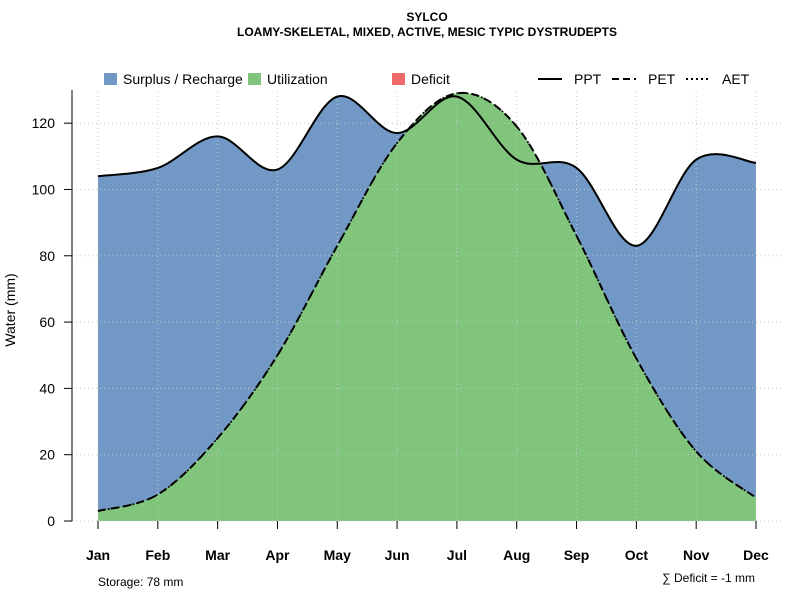 This screenshot has width=800, height=600. What do you see at coordinates (183, 79) in the screenshot?
I see `legend-label: Surplus / Recharge` at bounding box center [183, 79].